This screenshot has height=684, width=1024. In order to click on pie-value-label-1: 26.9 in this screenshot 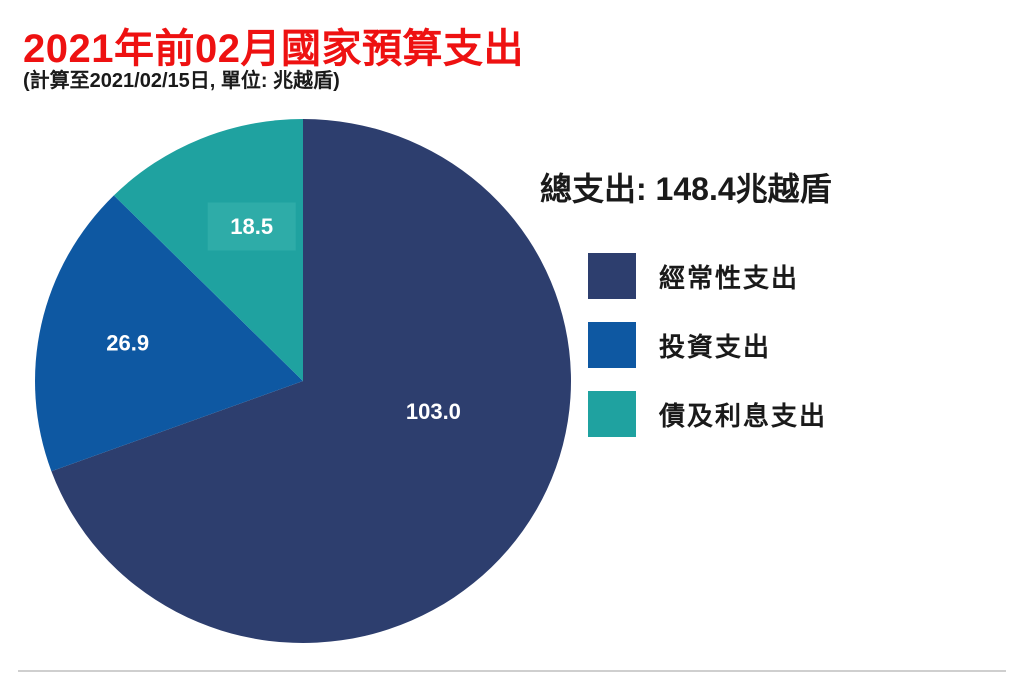, I will do `click(127, 343)`.